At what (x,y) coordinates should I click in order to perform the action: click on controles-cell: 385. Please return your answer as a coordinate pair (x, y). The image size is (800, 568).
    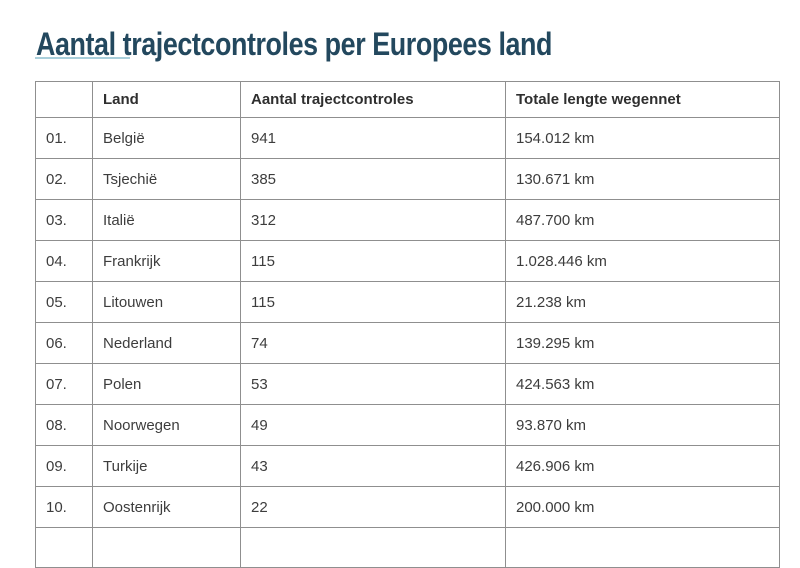
    Looking at the image, I should click on (373, 179).